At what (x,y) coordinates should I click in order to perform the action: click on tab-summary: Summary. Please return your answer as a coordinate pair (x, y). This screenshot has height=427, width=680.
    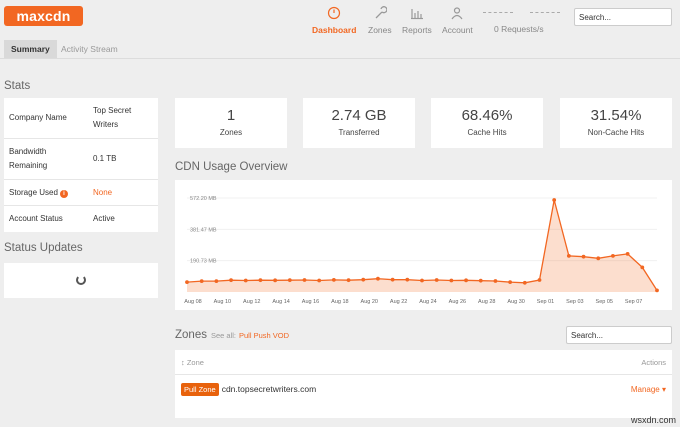
    Looking at the image, I should click on (30, 49).